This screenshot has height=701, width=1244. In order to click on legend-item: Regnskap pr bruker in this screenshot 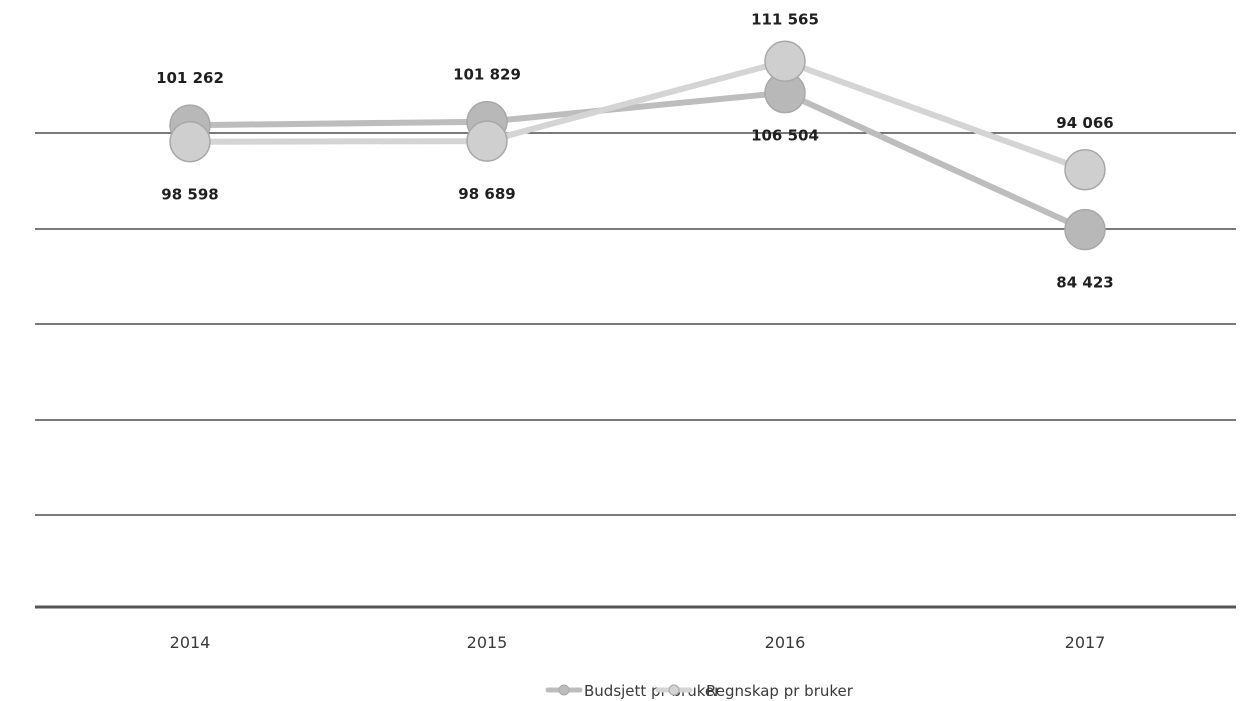, I will do `click(754, 691)`.